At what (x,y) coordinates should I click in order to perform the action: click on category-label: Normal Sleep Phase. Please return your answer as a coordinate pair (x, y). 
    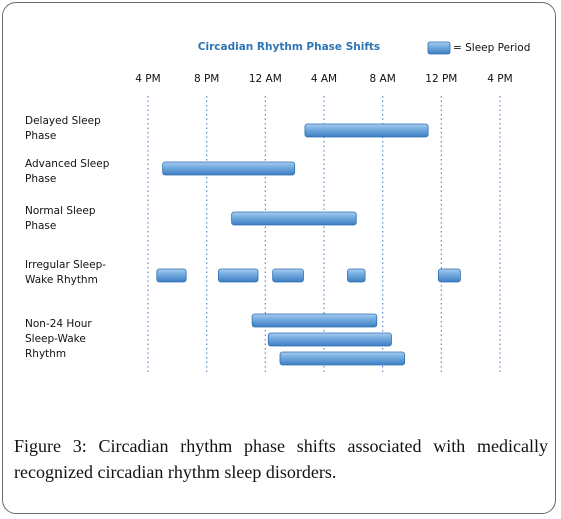
    Looking at the image, I should click on (60, 218).